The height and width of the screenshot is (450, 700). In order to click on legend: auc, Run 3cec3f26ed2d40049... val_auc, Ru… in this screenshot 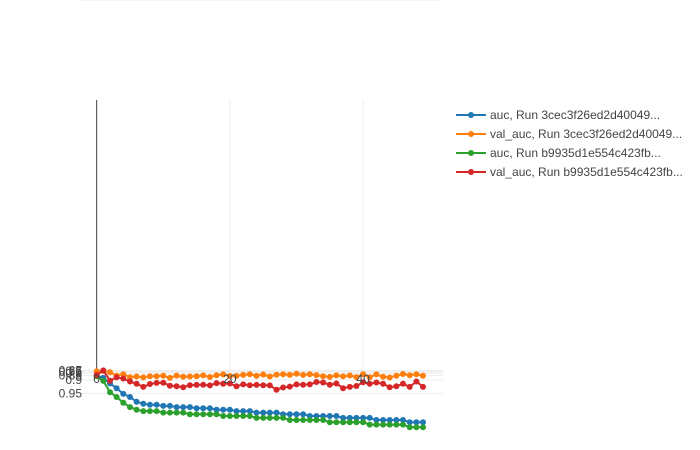, I will do `click(569, 143)`.